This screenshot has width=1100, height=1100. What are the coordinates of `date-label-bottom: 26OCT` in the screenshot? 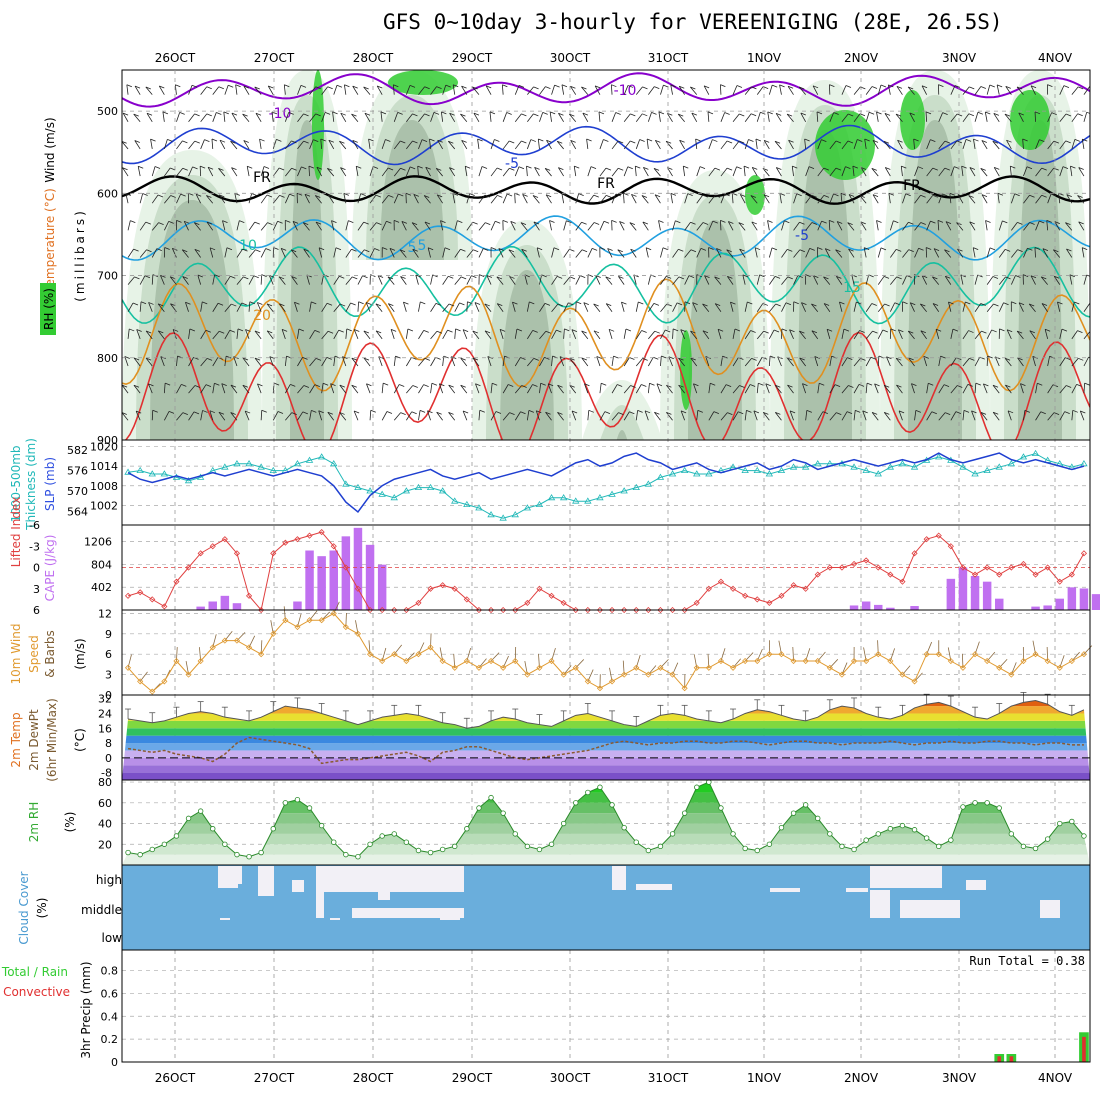 It's located at (175, 1078).